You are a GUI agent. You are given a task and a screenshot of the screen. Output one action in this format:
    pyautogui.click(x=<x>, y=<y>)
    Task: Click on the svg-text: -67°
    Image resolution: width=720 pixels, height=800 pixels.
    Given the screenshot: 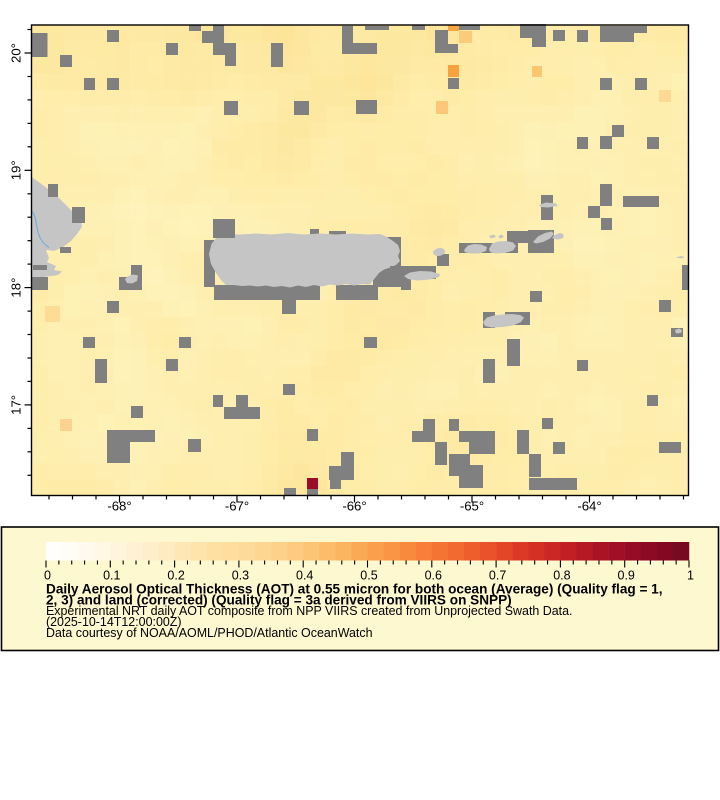 What is the action you would take?
    pyautogui.click(x=237, y=506)
    